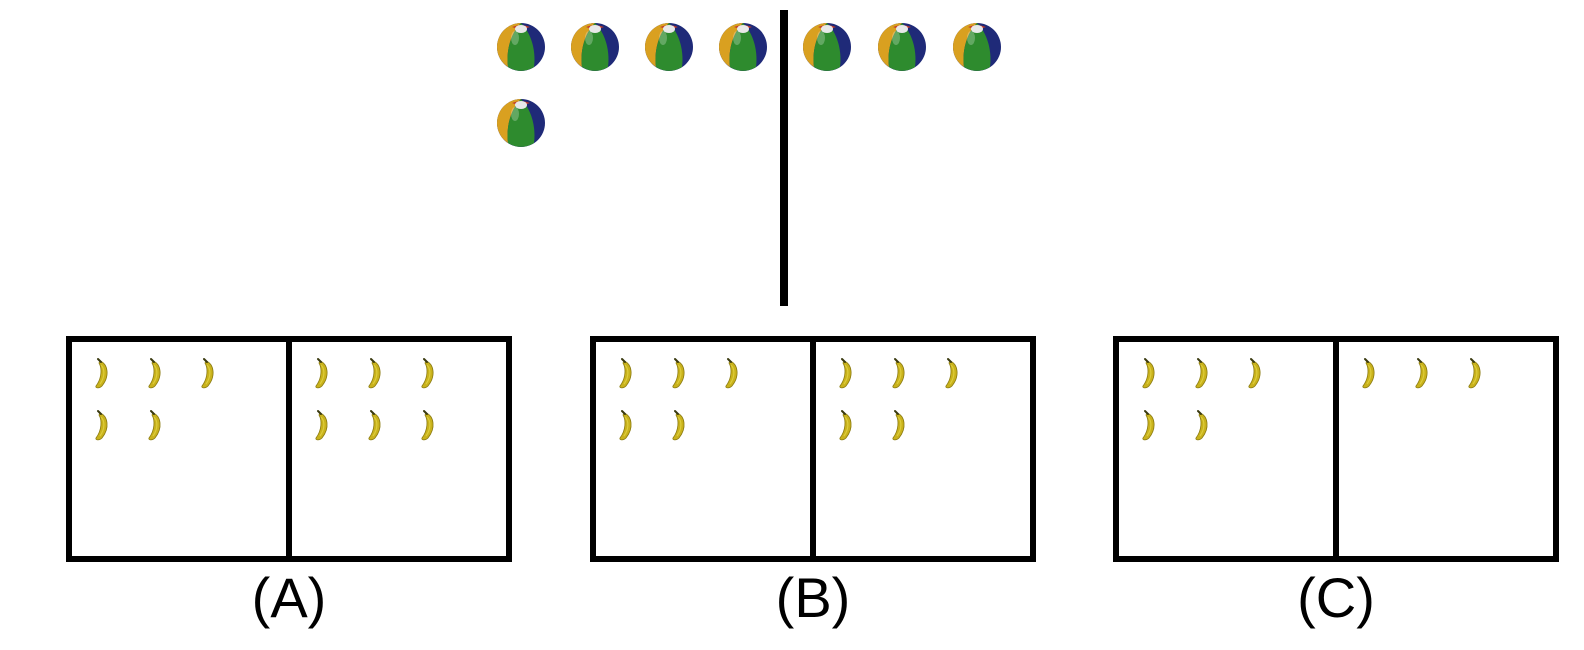 Image resolution: width=1584 pixels, height=650 pixels. I want to click on option-a: (A), so click(289, 482).